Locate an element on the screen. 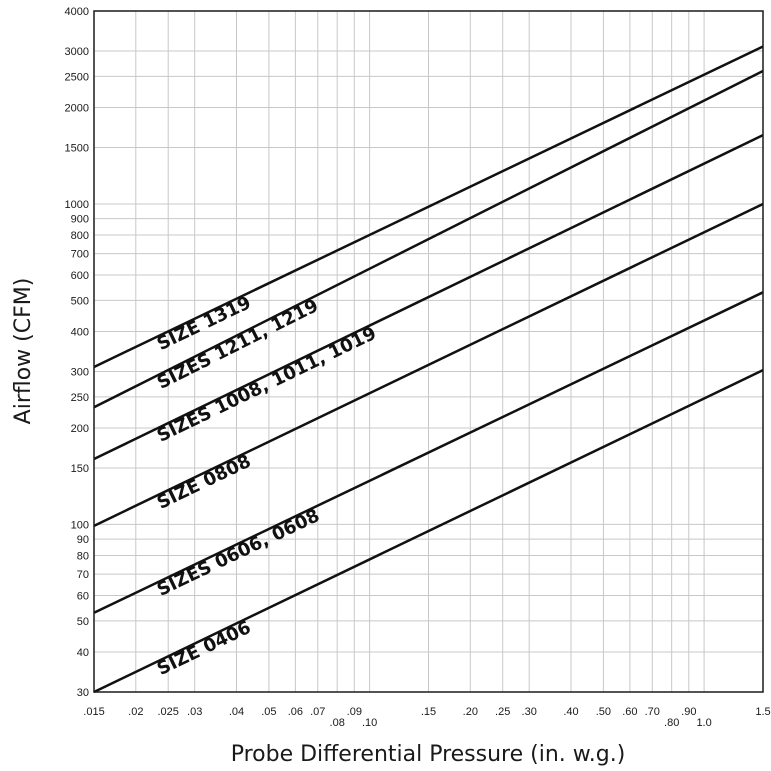  x-tick-label: .40 is located at coordinates (570, 712).